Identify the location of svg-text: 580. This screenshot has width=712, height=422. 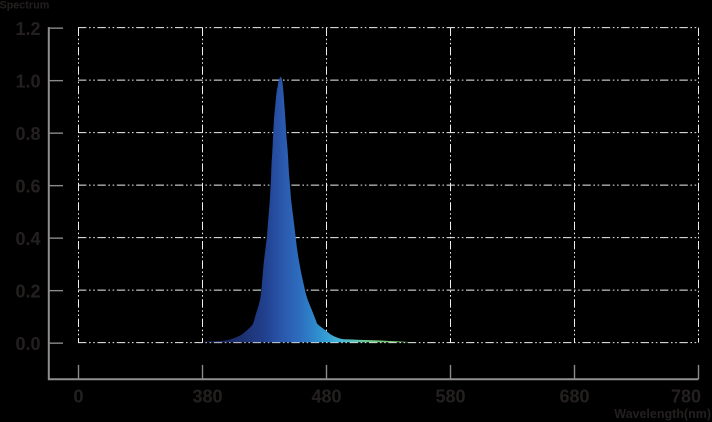
(450, 396).